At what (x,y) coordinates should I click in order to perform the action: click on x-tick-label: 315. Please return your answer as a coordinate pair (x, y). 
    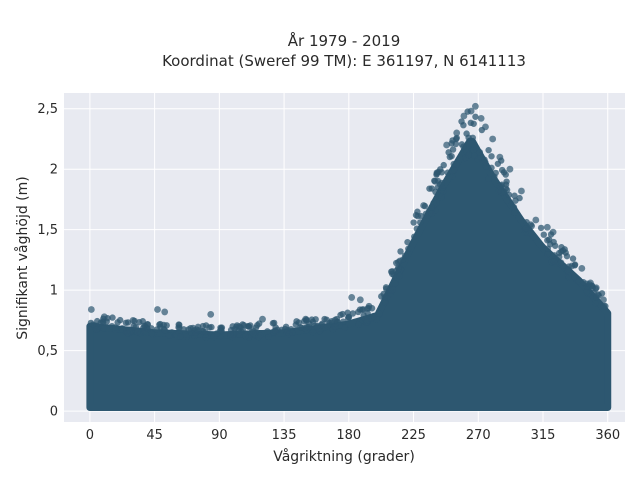
    Looking at the image, I should click on (543, 435).